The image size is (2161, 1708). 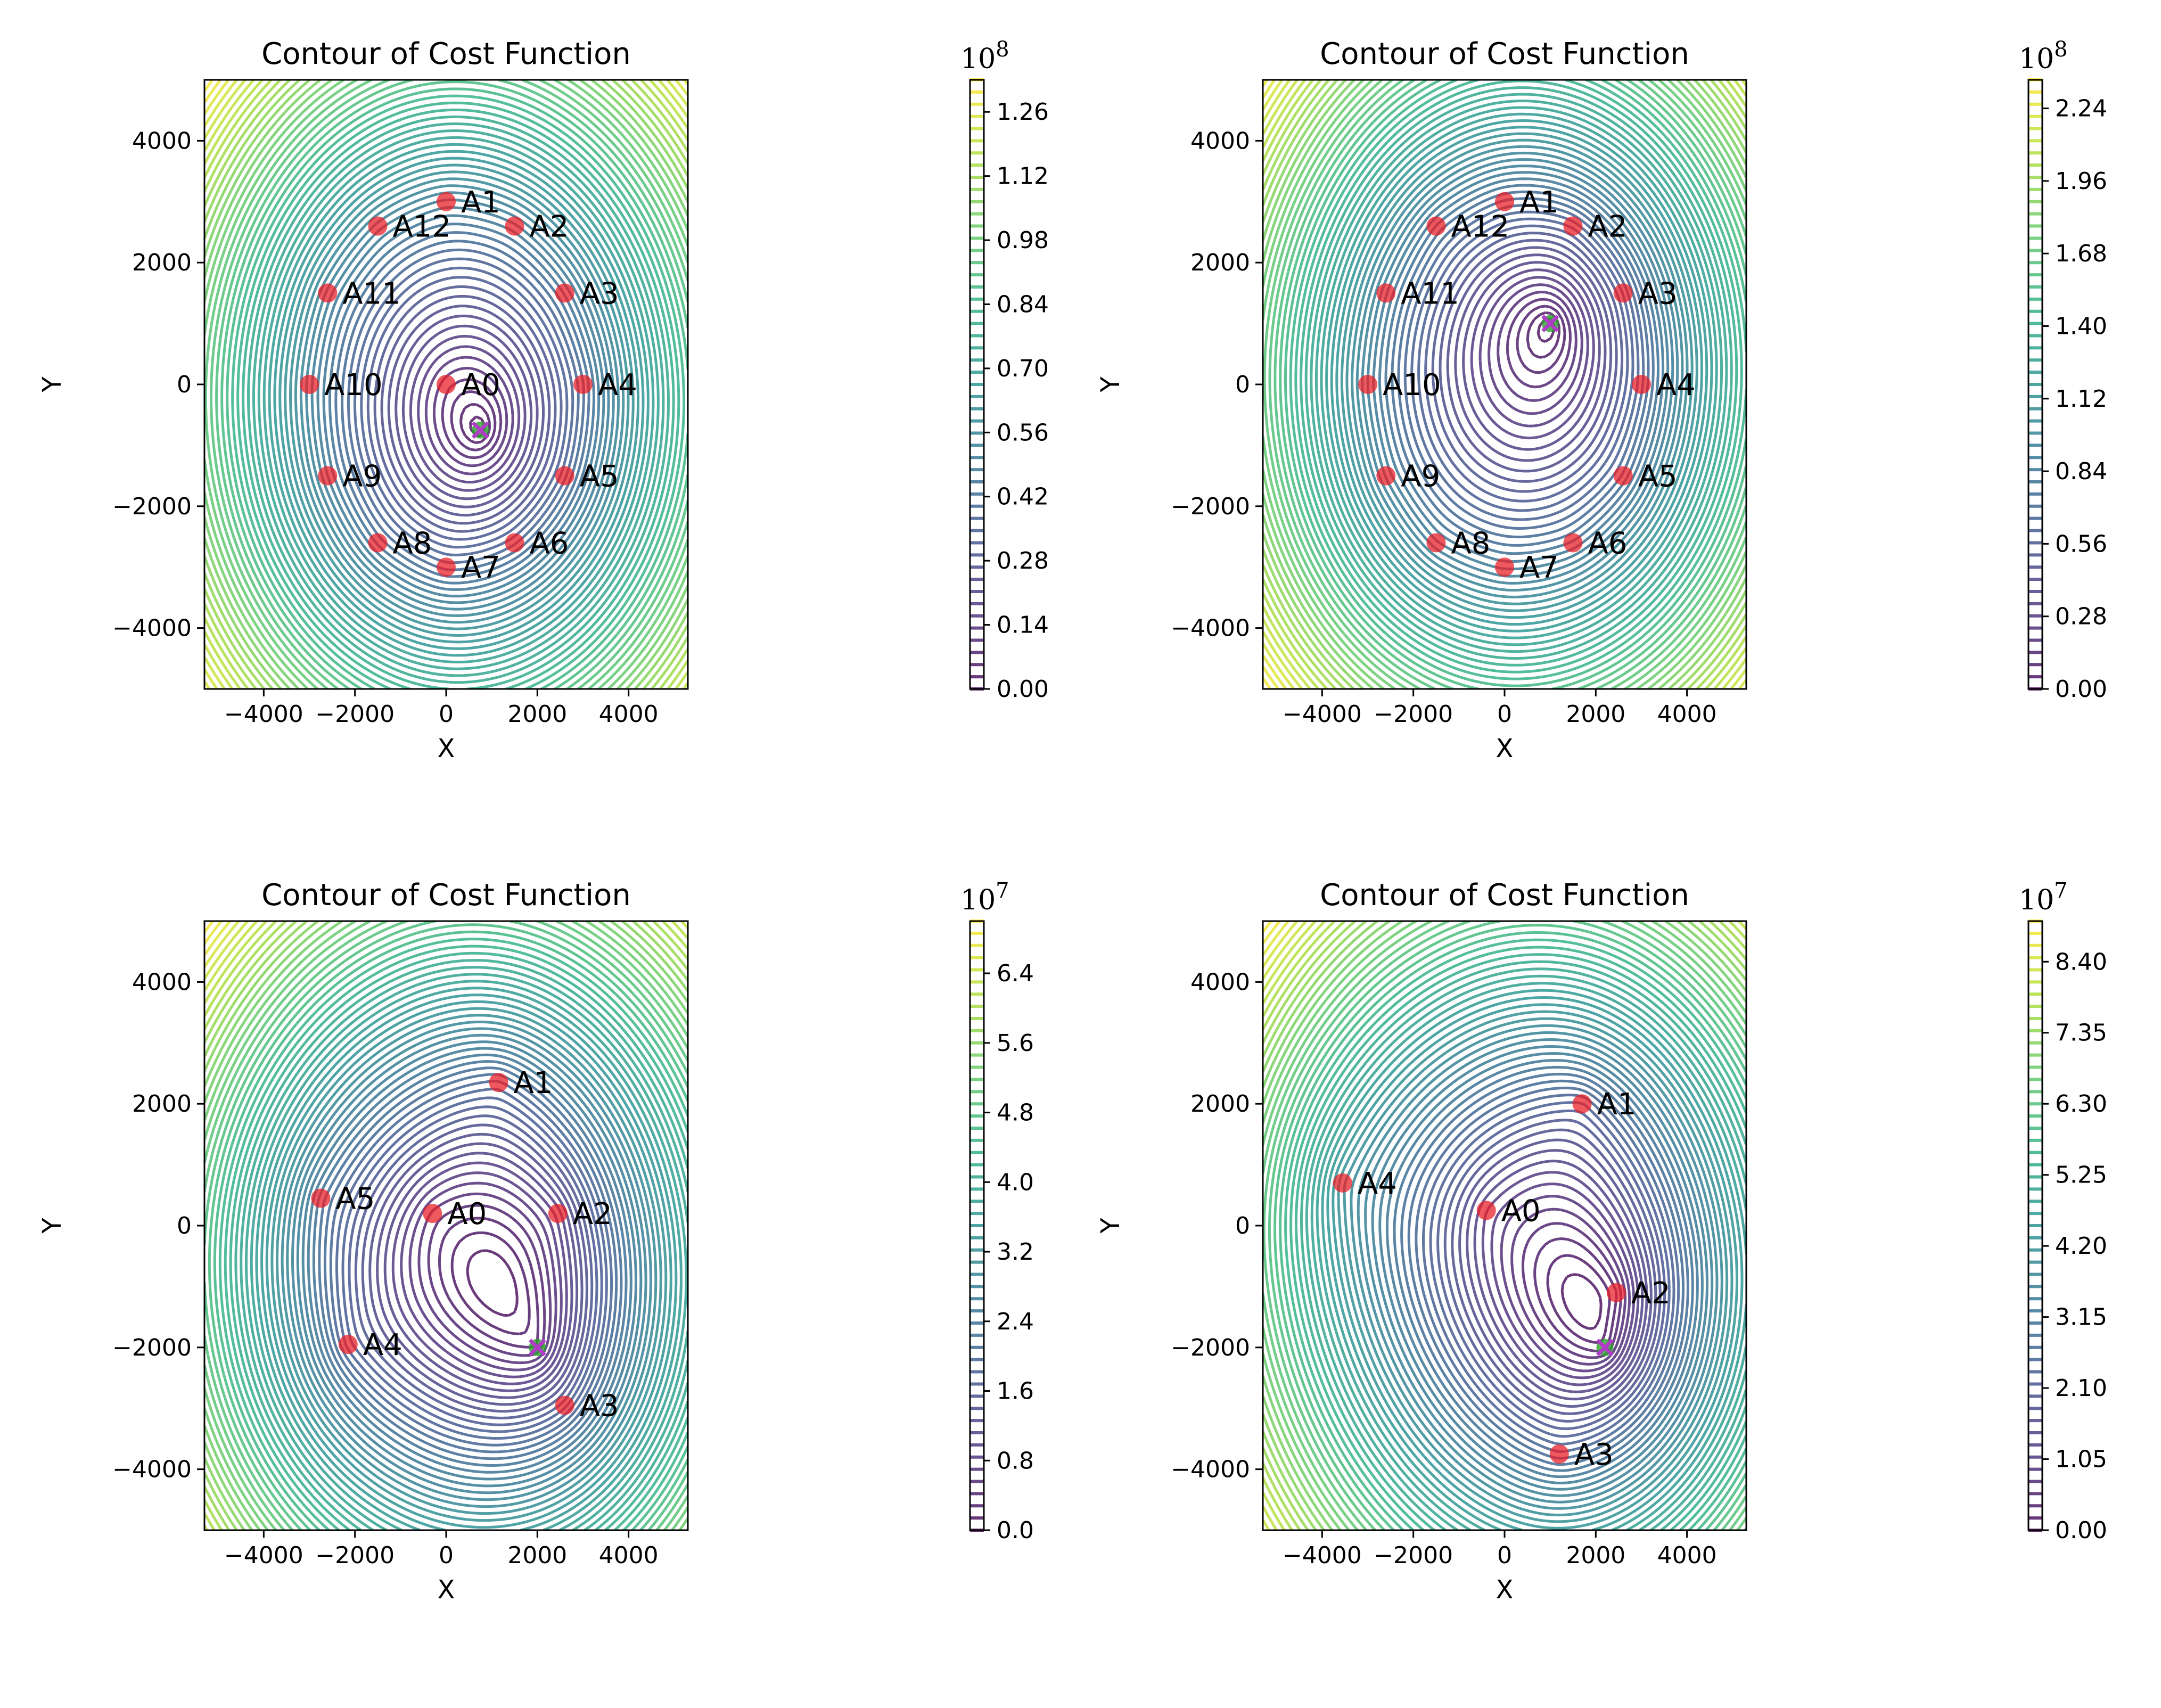 I want to click on y-tick-label: 4000, so click(x=1220, y=140).